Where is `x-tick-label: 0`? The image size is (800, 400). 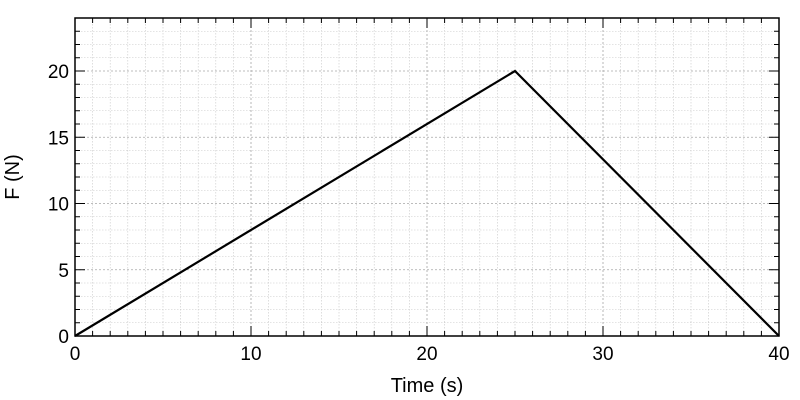 x-tick-label: 0 is located at coordinates (75, 354).